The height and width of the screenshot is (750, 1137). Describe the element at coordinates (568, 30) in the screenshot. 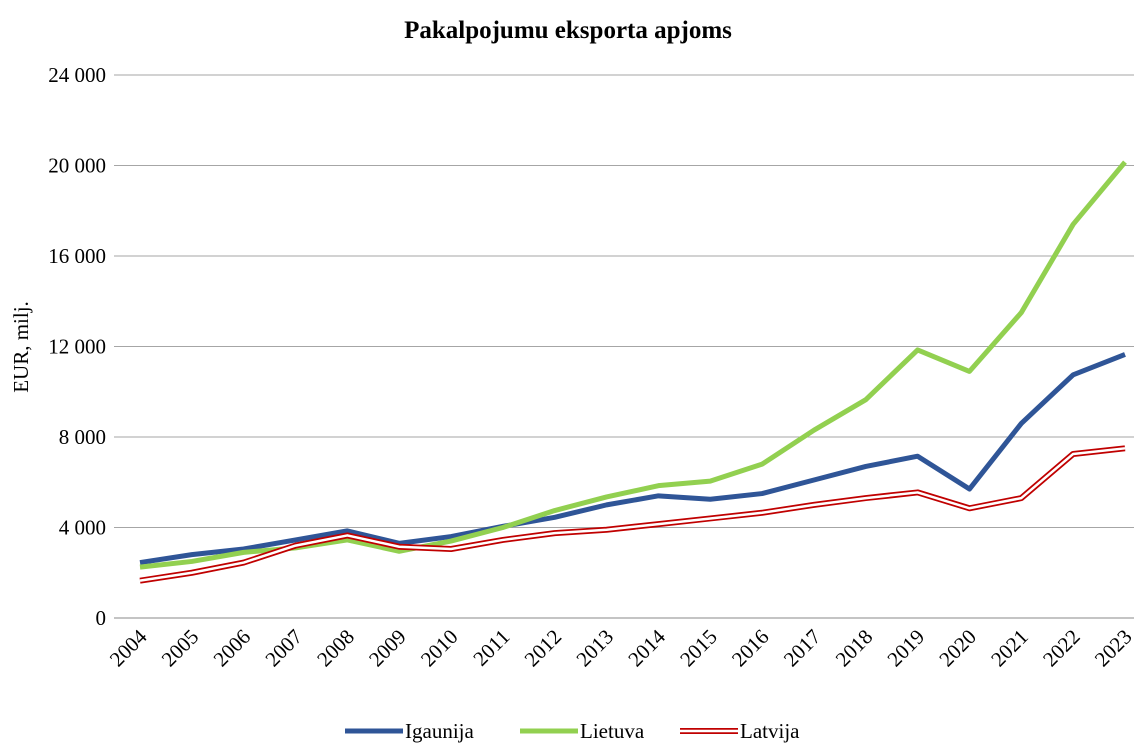

I see `chart-title: Pakalpojumu eksporta apjoms` at that location.